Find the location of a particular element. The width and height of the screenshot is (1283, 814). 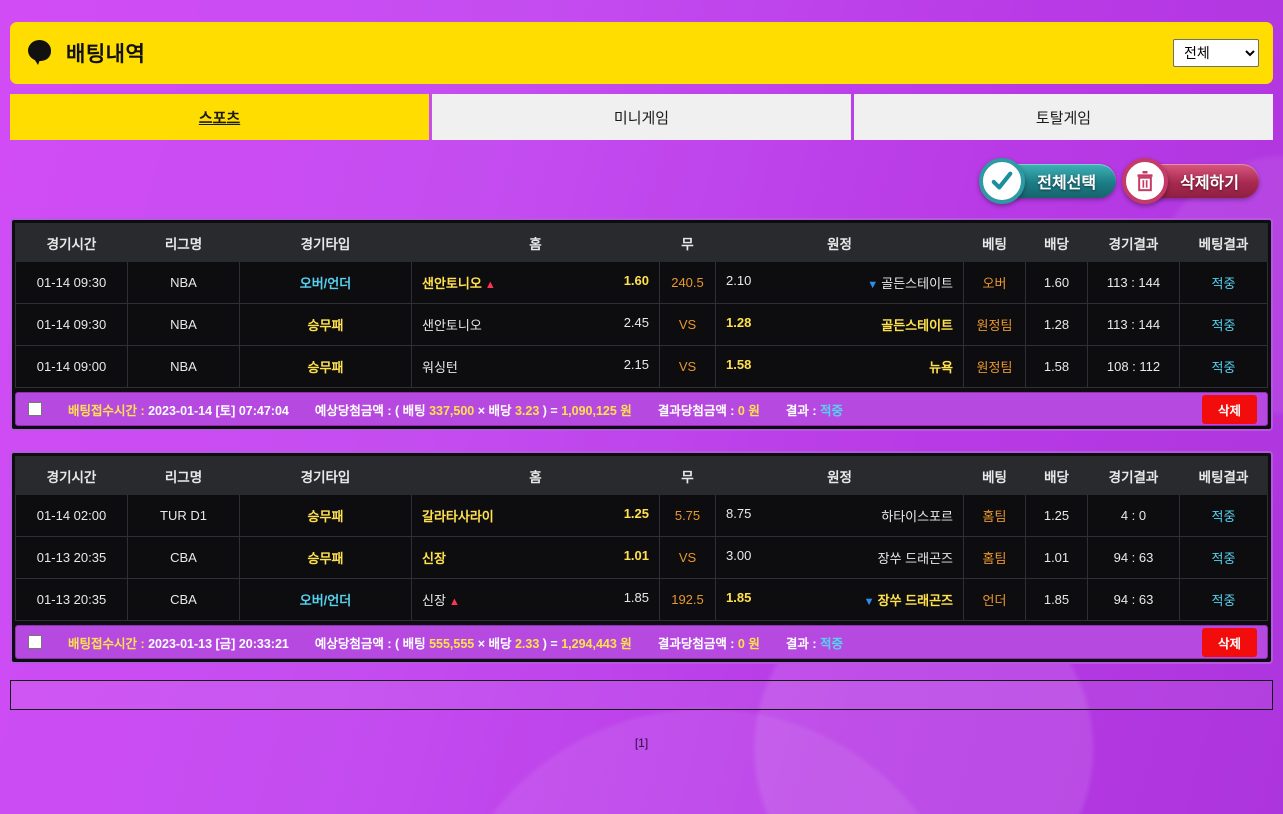

payout-label: 결과당첨금액 : is located at coordinates (697, 410).